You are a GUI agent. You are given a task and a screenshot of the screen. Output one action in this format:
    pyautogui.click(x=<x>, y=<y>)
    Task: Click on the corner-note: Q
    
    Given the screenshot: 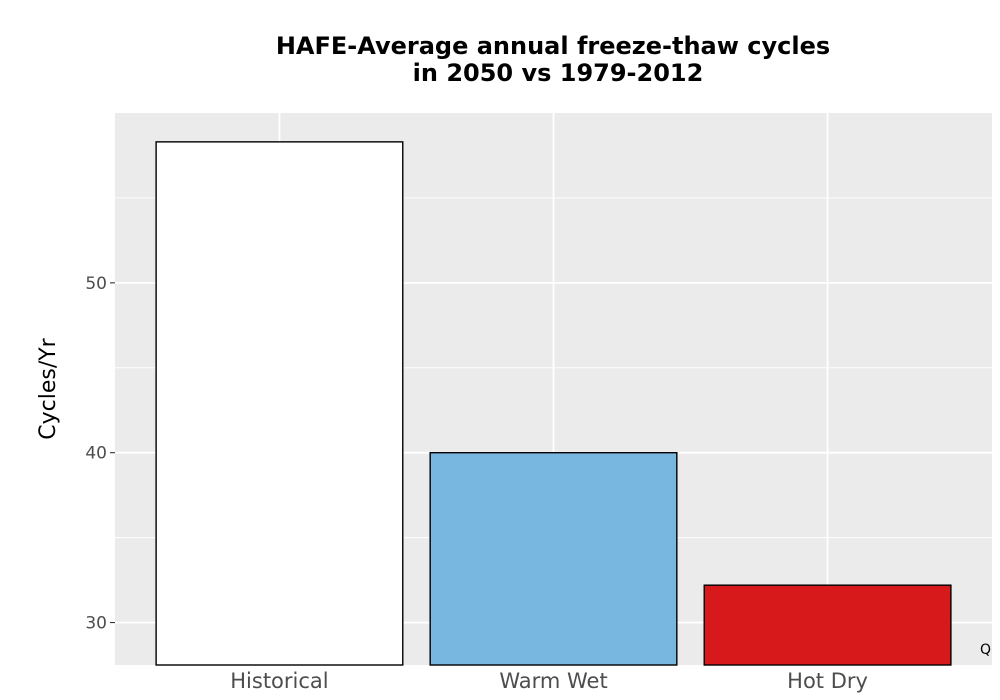 What is the action you would take?
    pyautogui.click(x=985, y=650)
    